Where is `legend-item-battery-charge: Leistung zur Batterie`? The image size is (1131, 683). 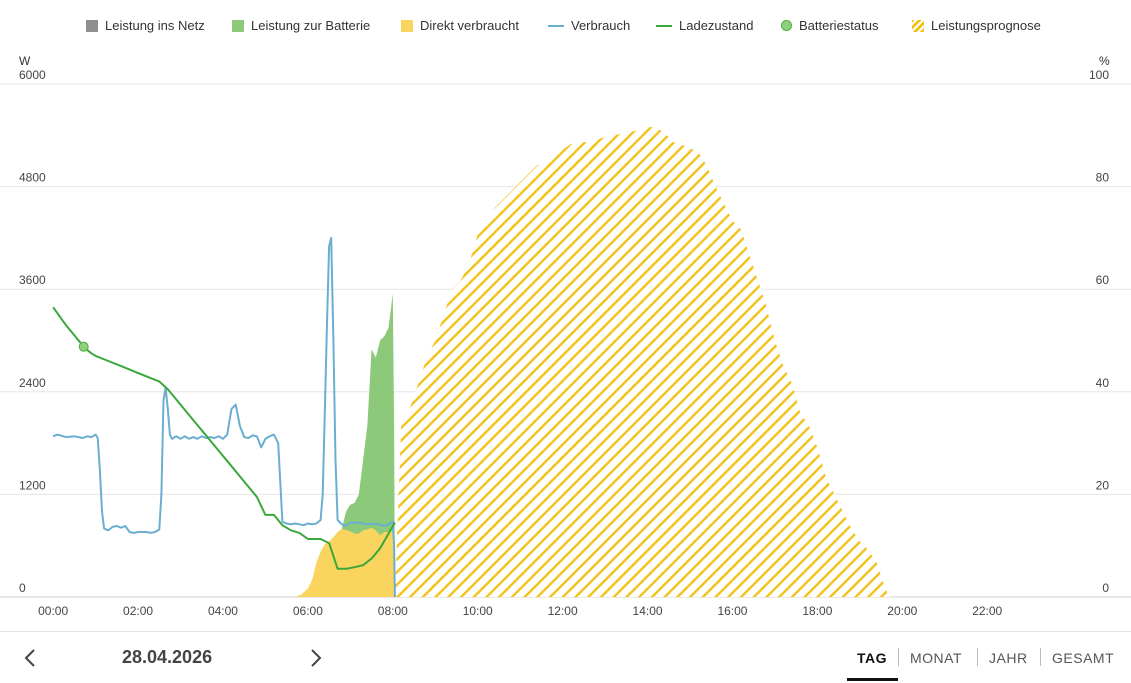
legend-item-battery-charge: Leistung zur Batterie is located at coordinates (301, 25).